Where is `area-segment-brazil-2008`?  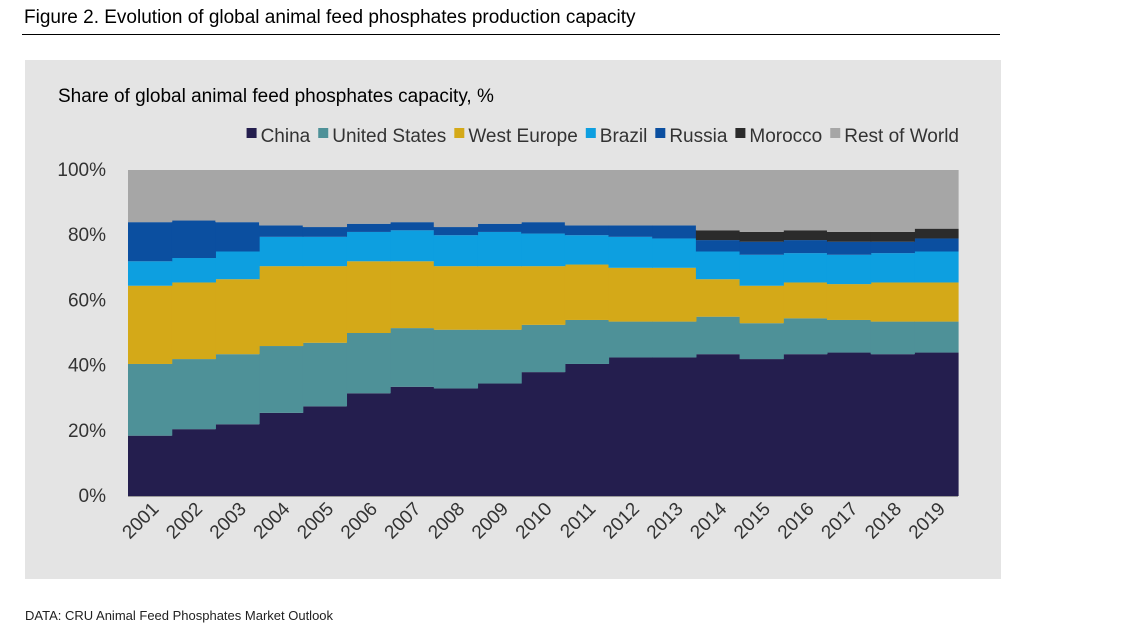 area-segment-brazil-2008 is located at coordinates (456, 251).